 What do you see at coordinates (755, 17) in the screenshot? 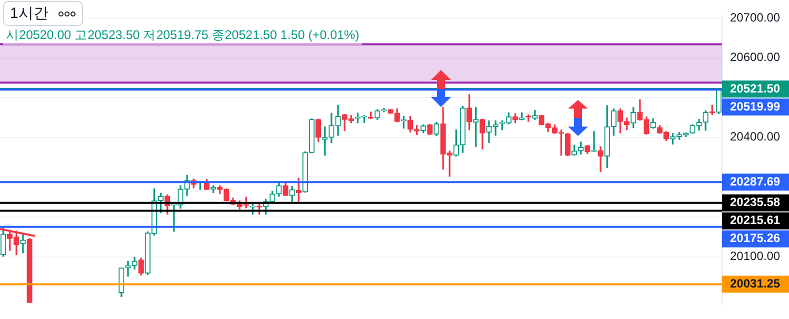
I see `y-tick-label: 20700.00` at bounding box center [755, 17].